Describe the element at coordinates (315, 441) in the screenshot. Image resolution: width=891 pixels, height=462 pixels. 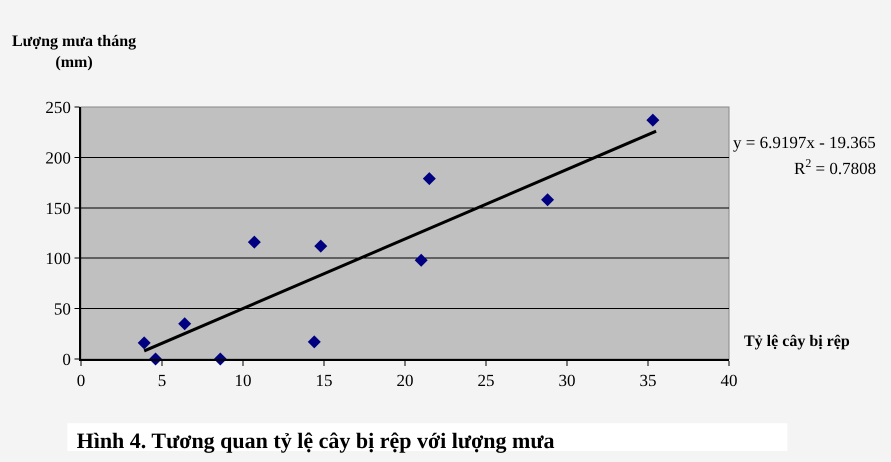
I see `text: Hình 4. Tương quan tỷ lệ cây bị rệp với lượng mưa` at that location.